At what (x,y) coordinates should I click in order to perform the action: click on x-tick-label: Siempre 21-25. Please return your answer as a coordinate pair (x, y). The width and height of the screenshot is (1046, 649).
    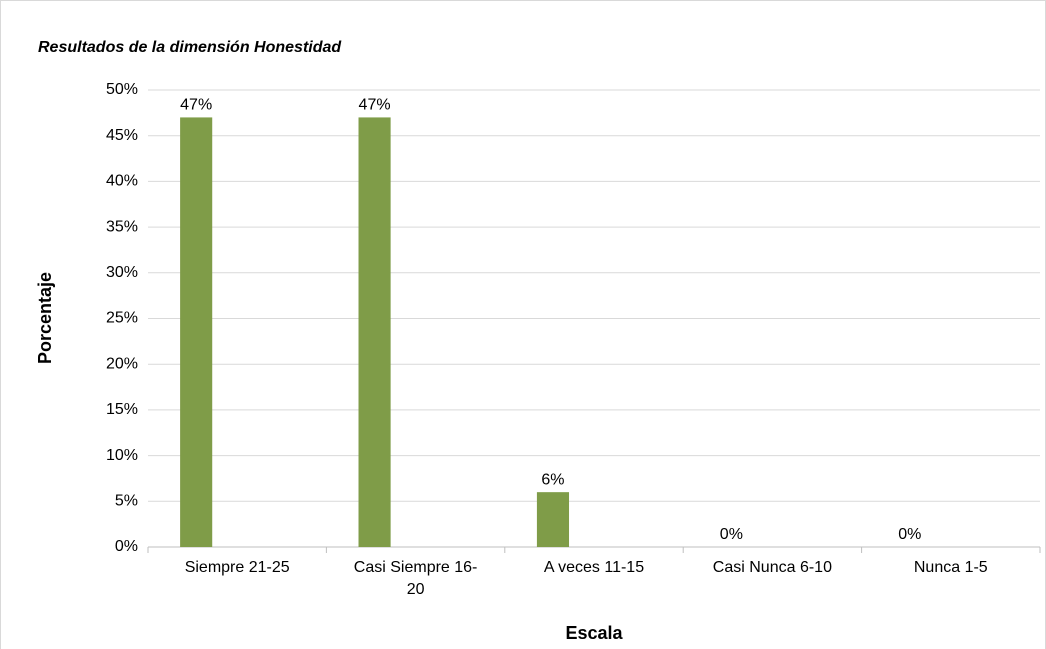
    Looking at the image, I should click on (237, 567).